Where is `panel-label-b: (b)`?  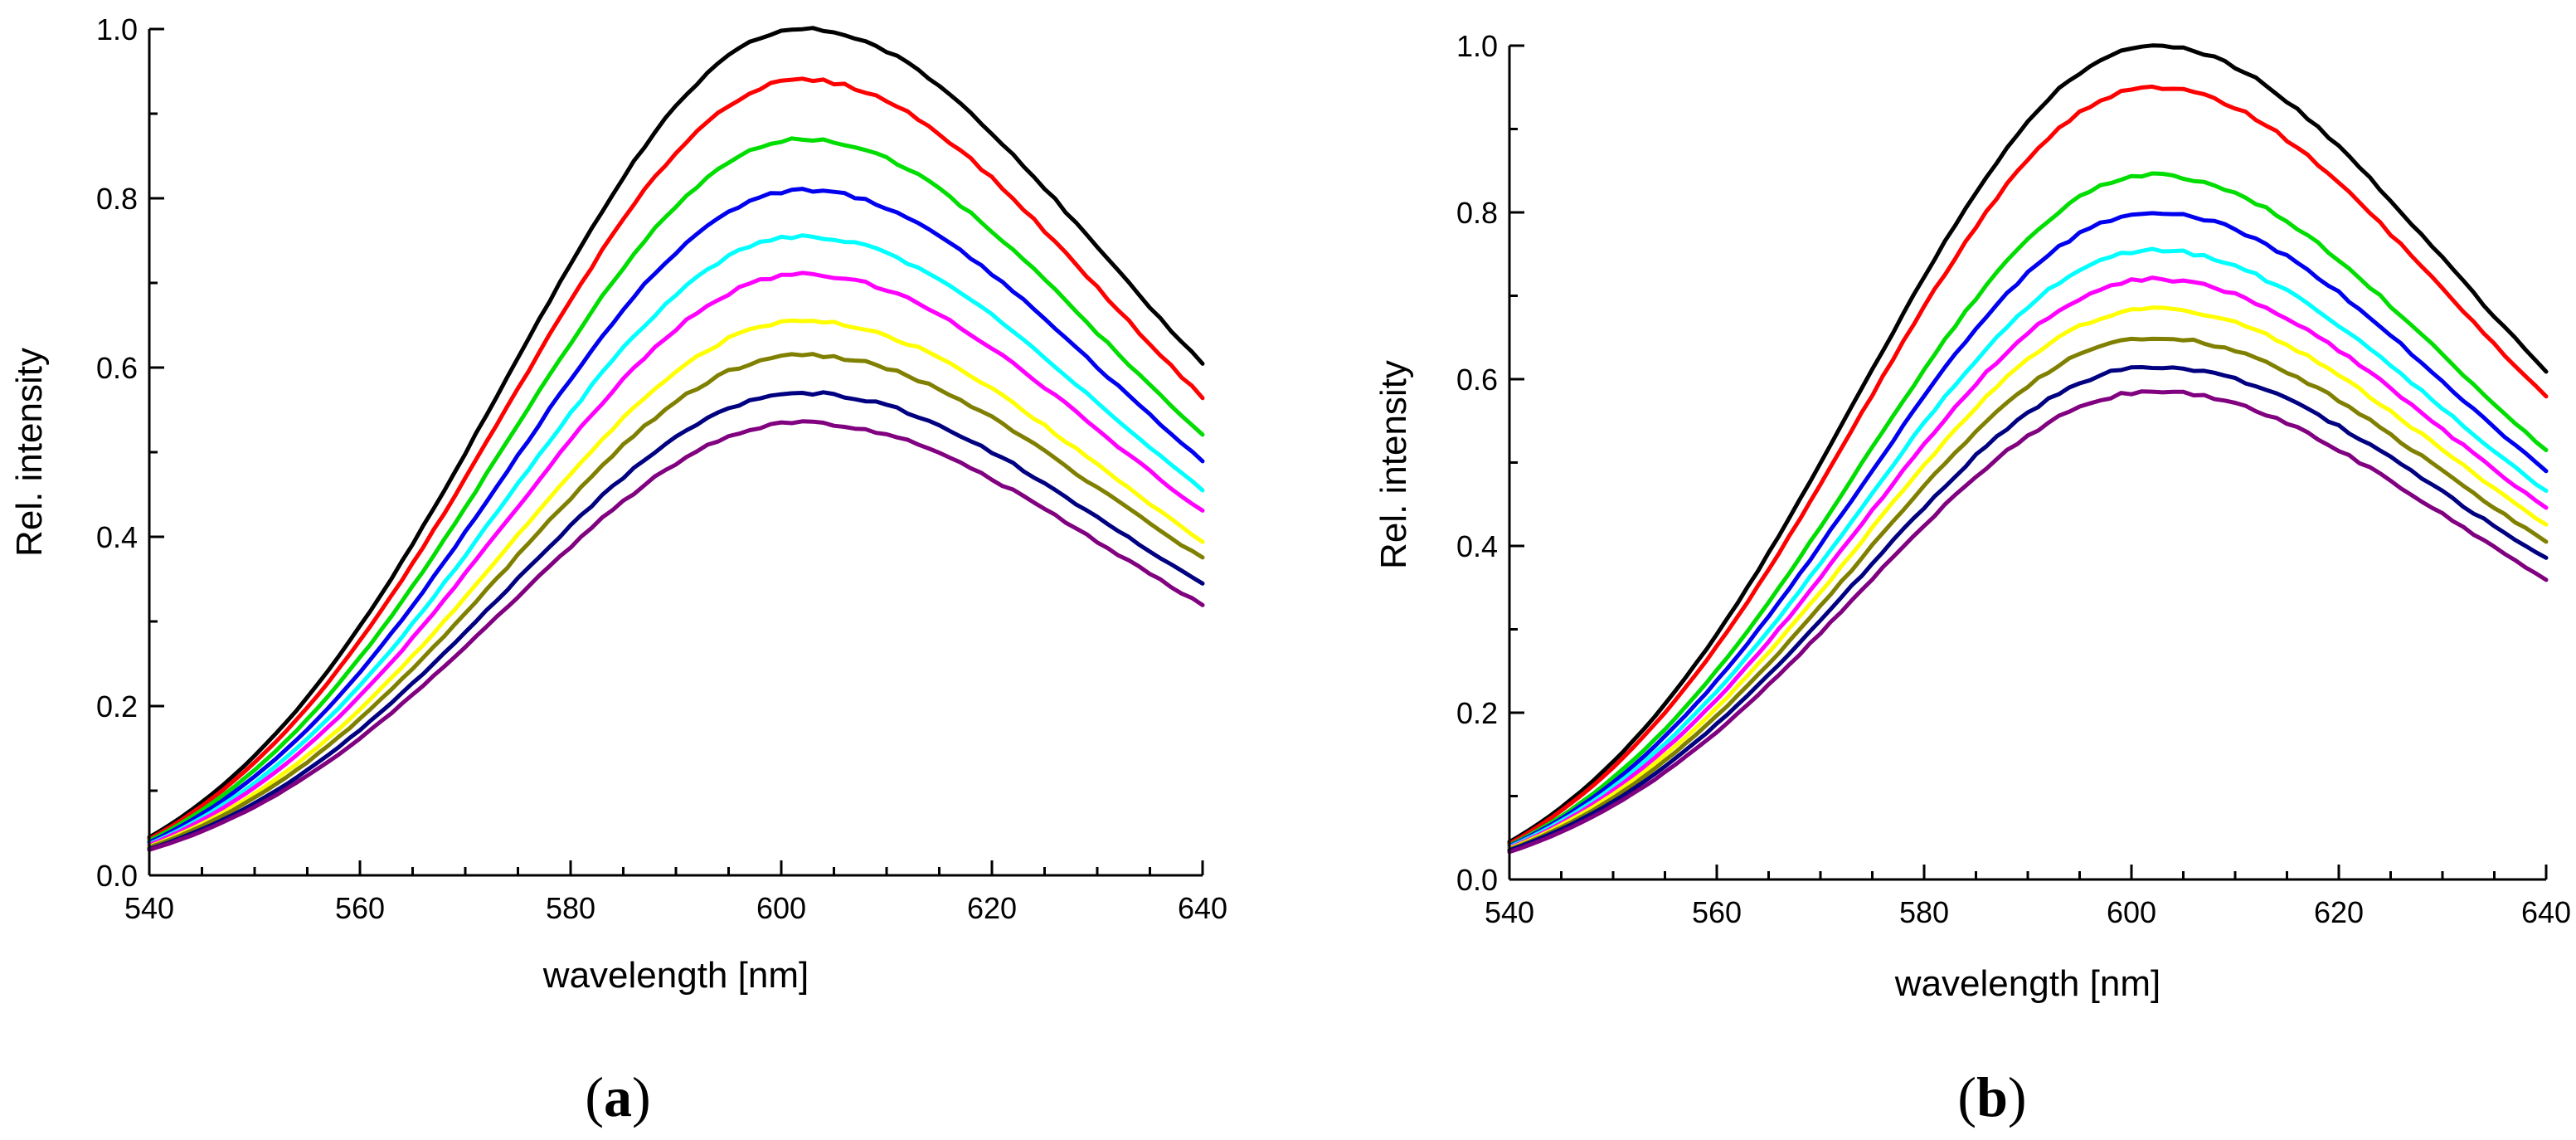 panel-label-b: (b) is located at coordinates (1992, 1096).